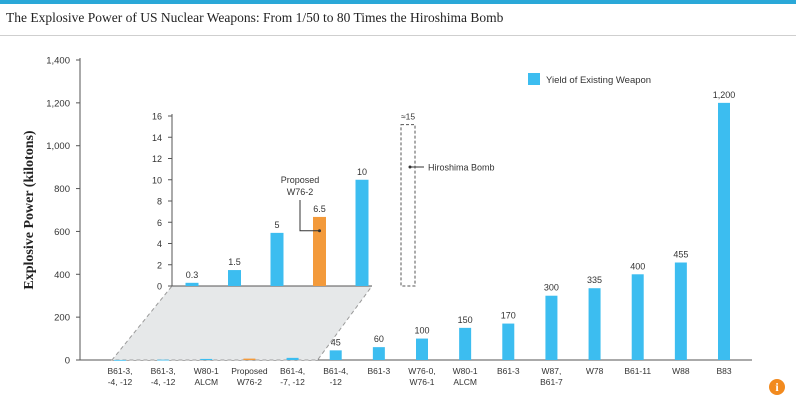 The image size is (796, 406). What do you see at coordinates (309, 216) in the screenshot?
I see `proposed-leader-line` at bounding box center [309, 216].